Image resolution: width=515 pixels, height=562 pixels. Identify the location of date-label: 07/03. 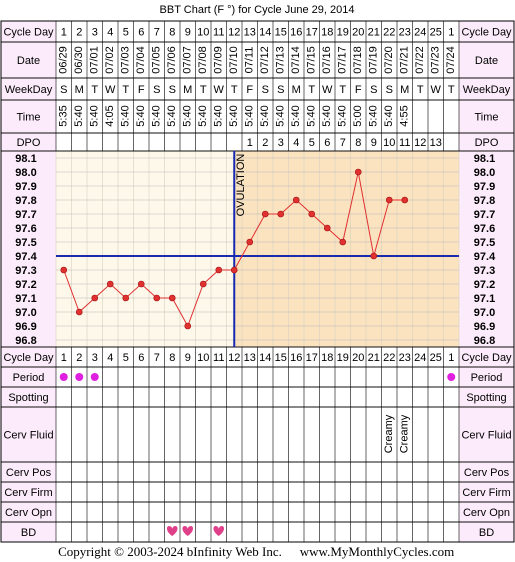
(126, 60).